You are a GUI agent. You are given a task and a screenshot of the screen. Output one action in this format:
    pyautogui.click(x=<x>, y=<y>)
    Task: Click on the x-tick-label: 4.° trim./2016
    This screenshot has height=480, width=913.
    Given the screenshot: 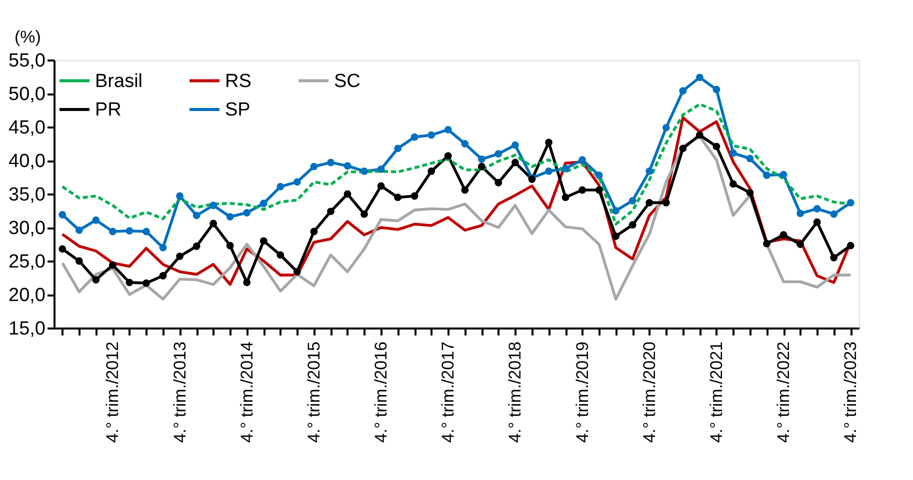 What is the action you would take?
    pyautogui.click(x=381, y=392)
    